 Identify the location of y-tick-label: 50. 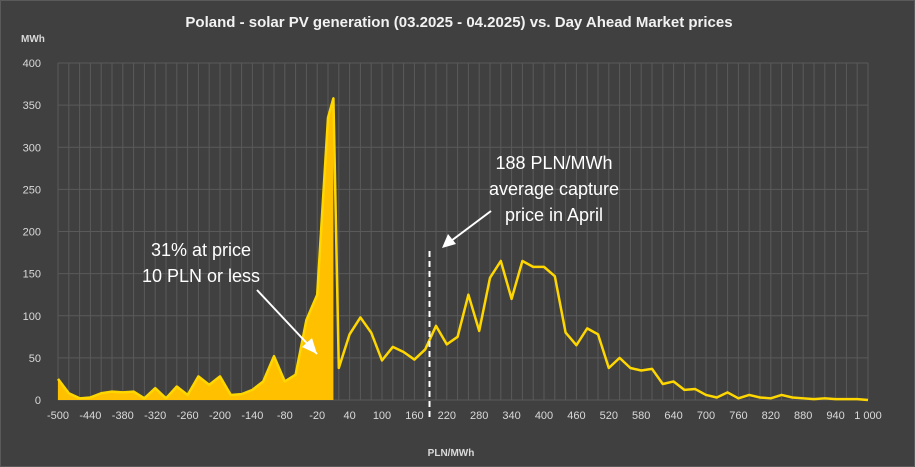
(35, 359).